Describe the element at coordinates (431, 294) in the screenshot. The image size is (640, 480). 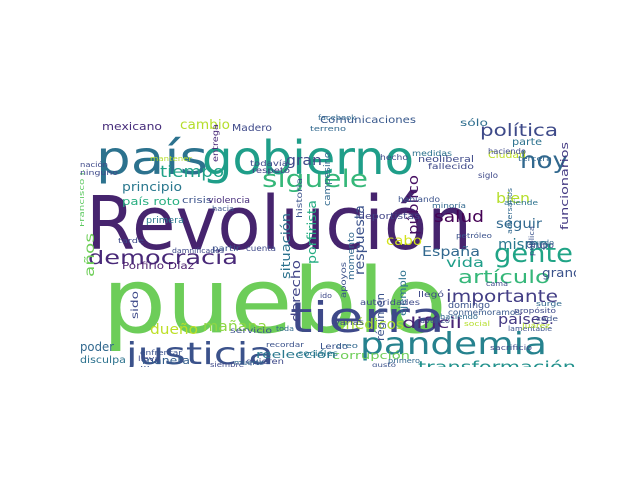
I see `word-cloud-word: llegó` at that location.